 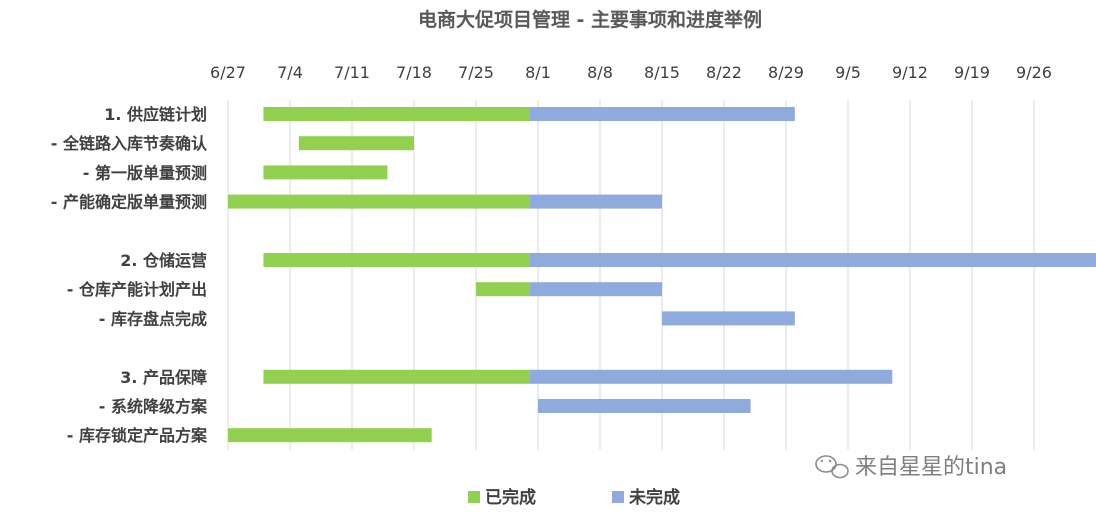 I want to click on x-tick-label: 7/25, so click(x=476, y=72).